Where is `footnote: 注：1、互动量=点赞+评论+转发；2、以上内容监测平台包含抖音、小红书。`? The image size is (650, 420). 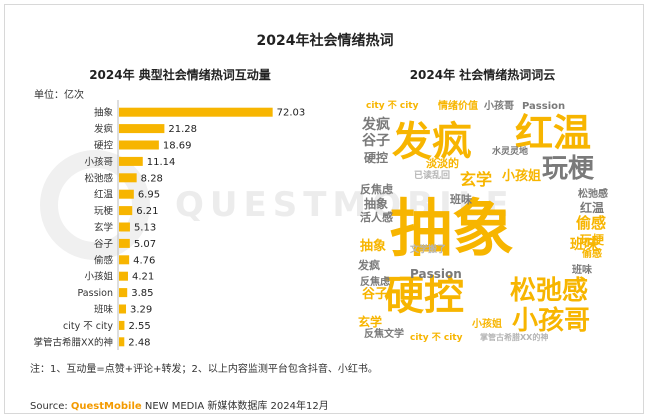
footnote: 注：1、互动量=点赞+评论+转发；2、以上内容监测平台包含抖音、小红书。 is located at coordinates (204, 369).